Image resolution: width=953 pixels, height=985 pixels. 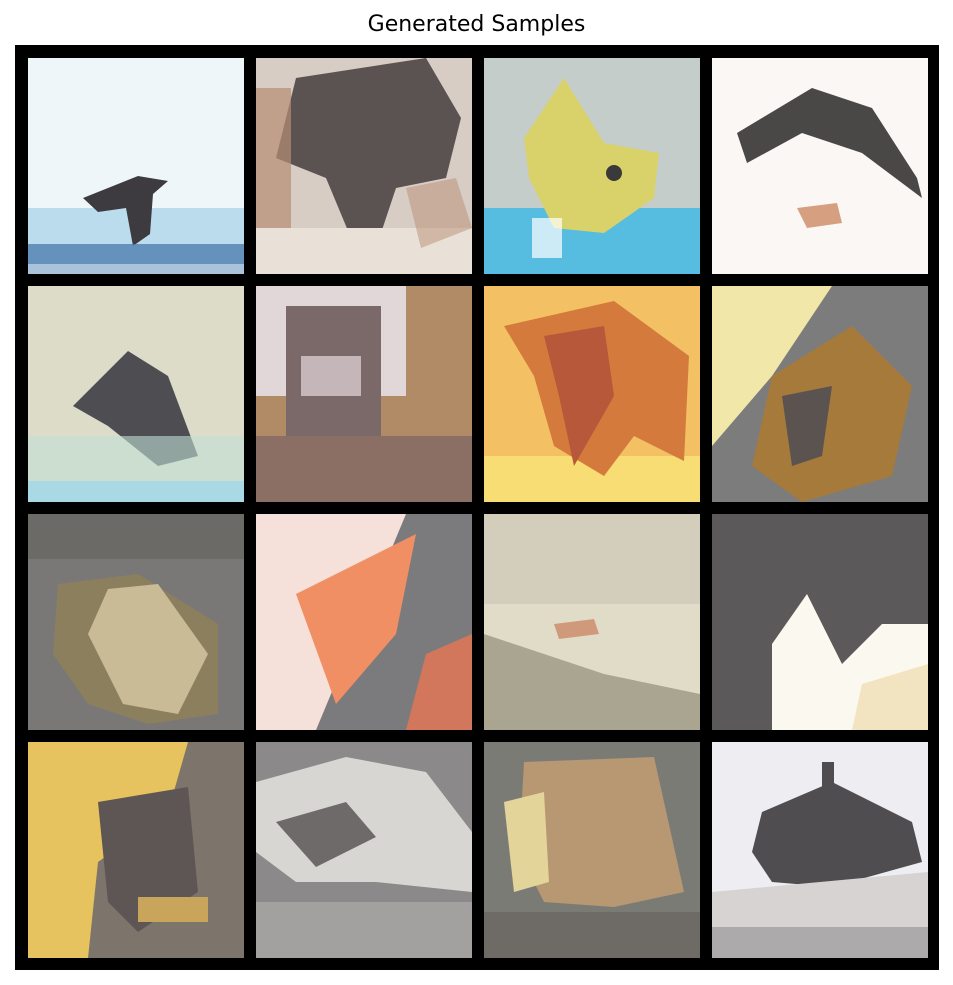 I want to click on sample-image-r4c4, so click(x=820, y=850).